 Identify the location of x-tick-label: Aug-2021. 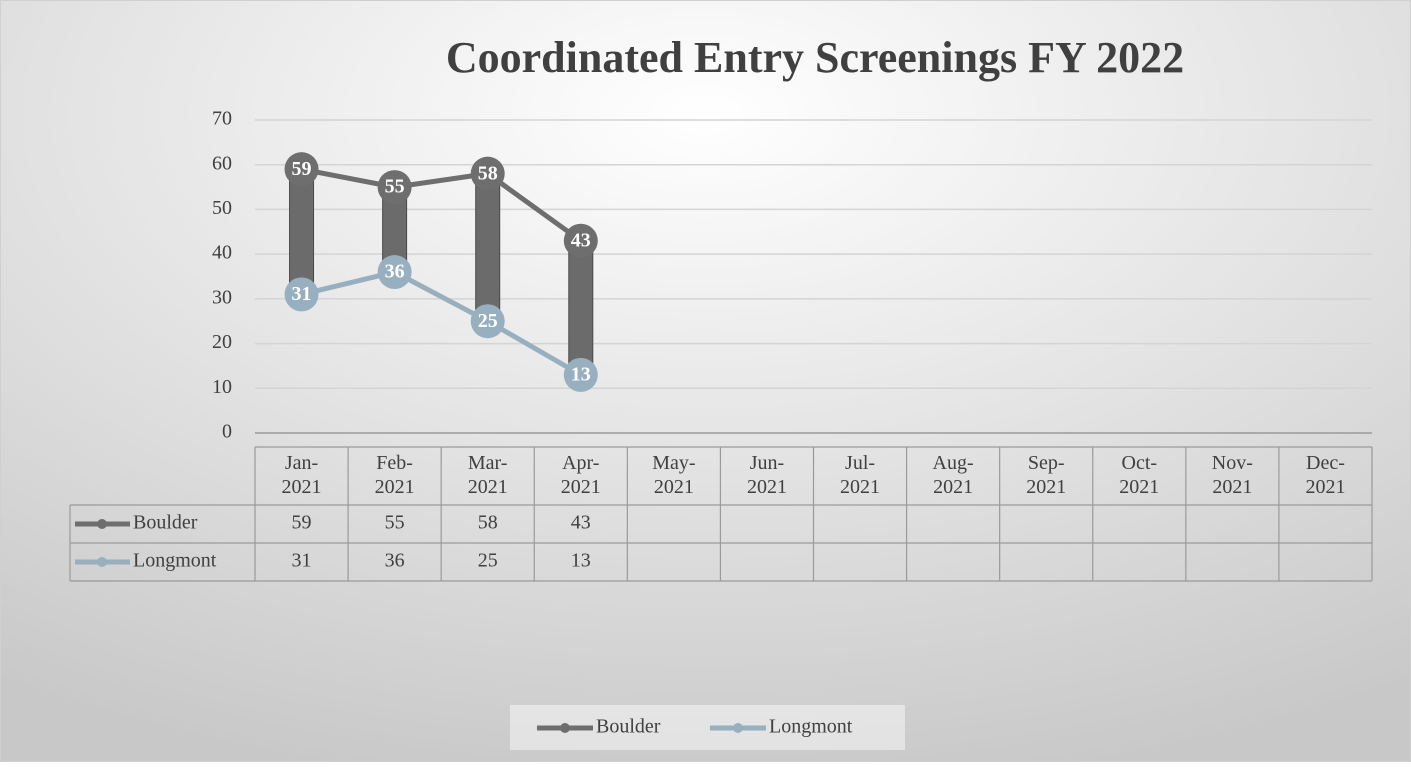
(953, 475).